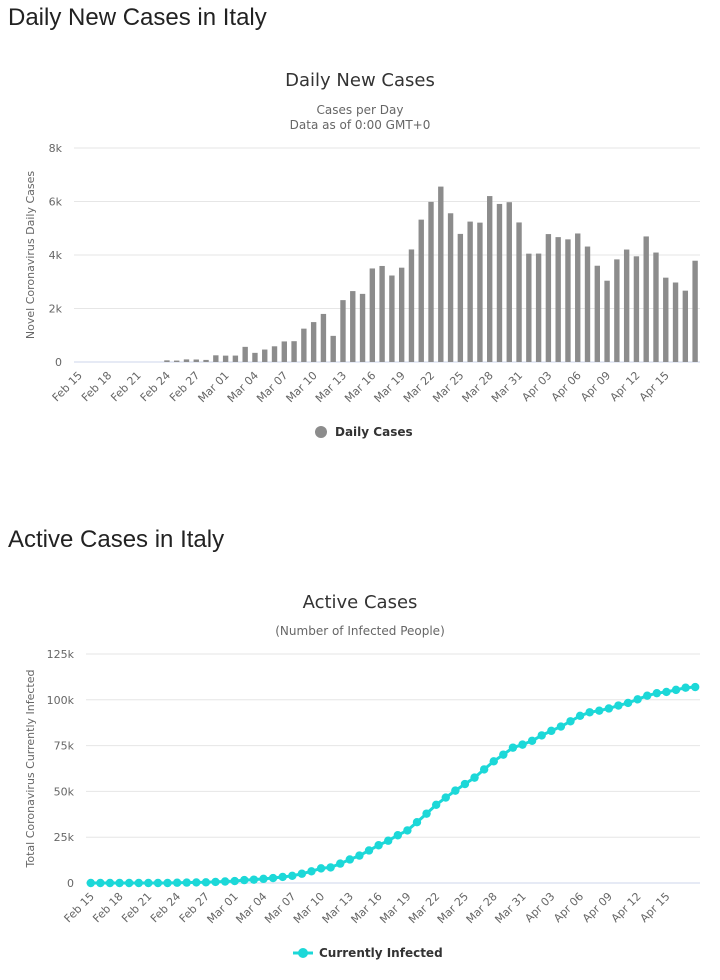 This screenshot has width=720, height=980. I want to click on x-tick-label: Feb 15, so click(67, 386).